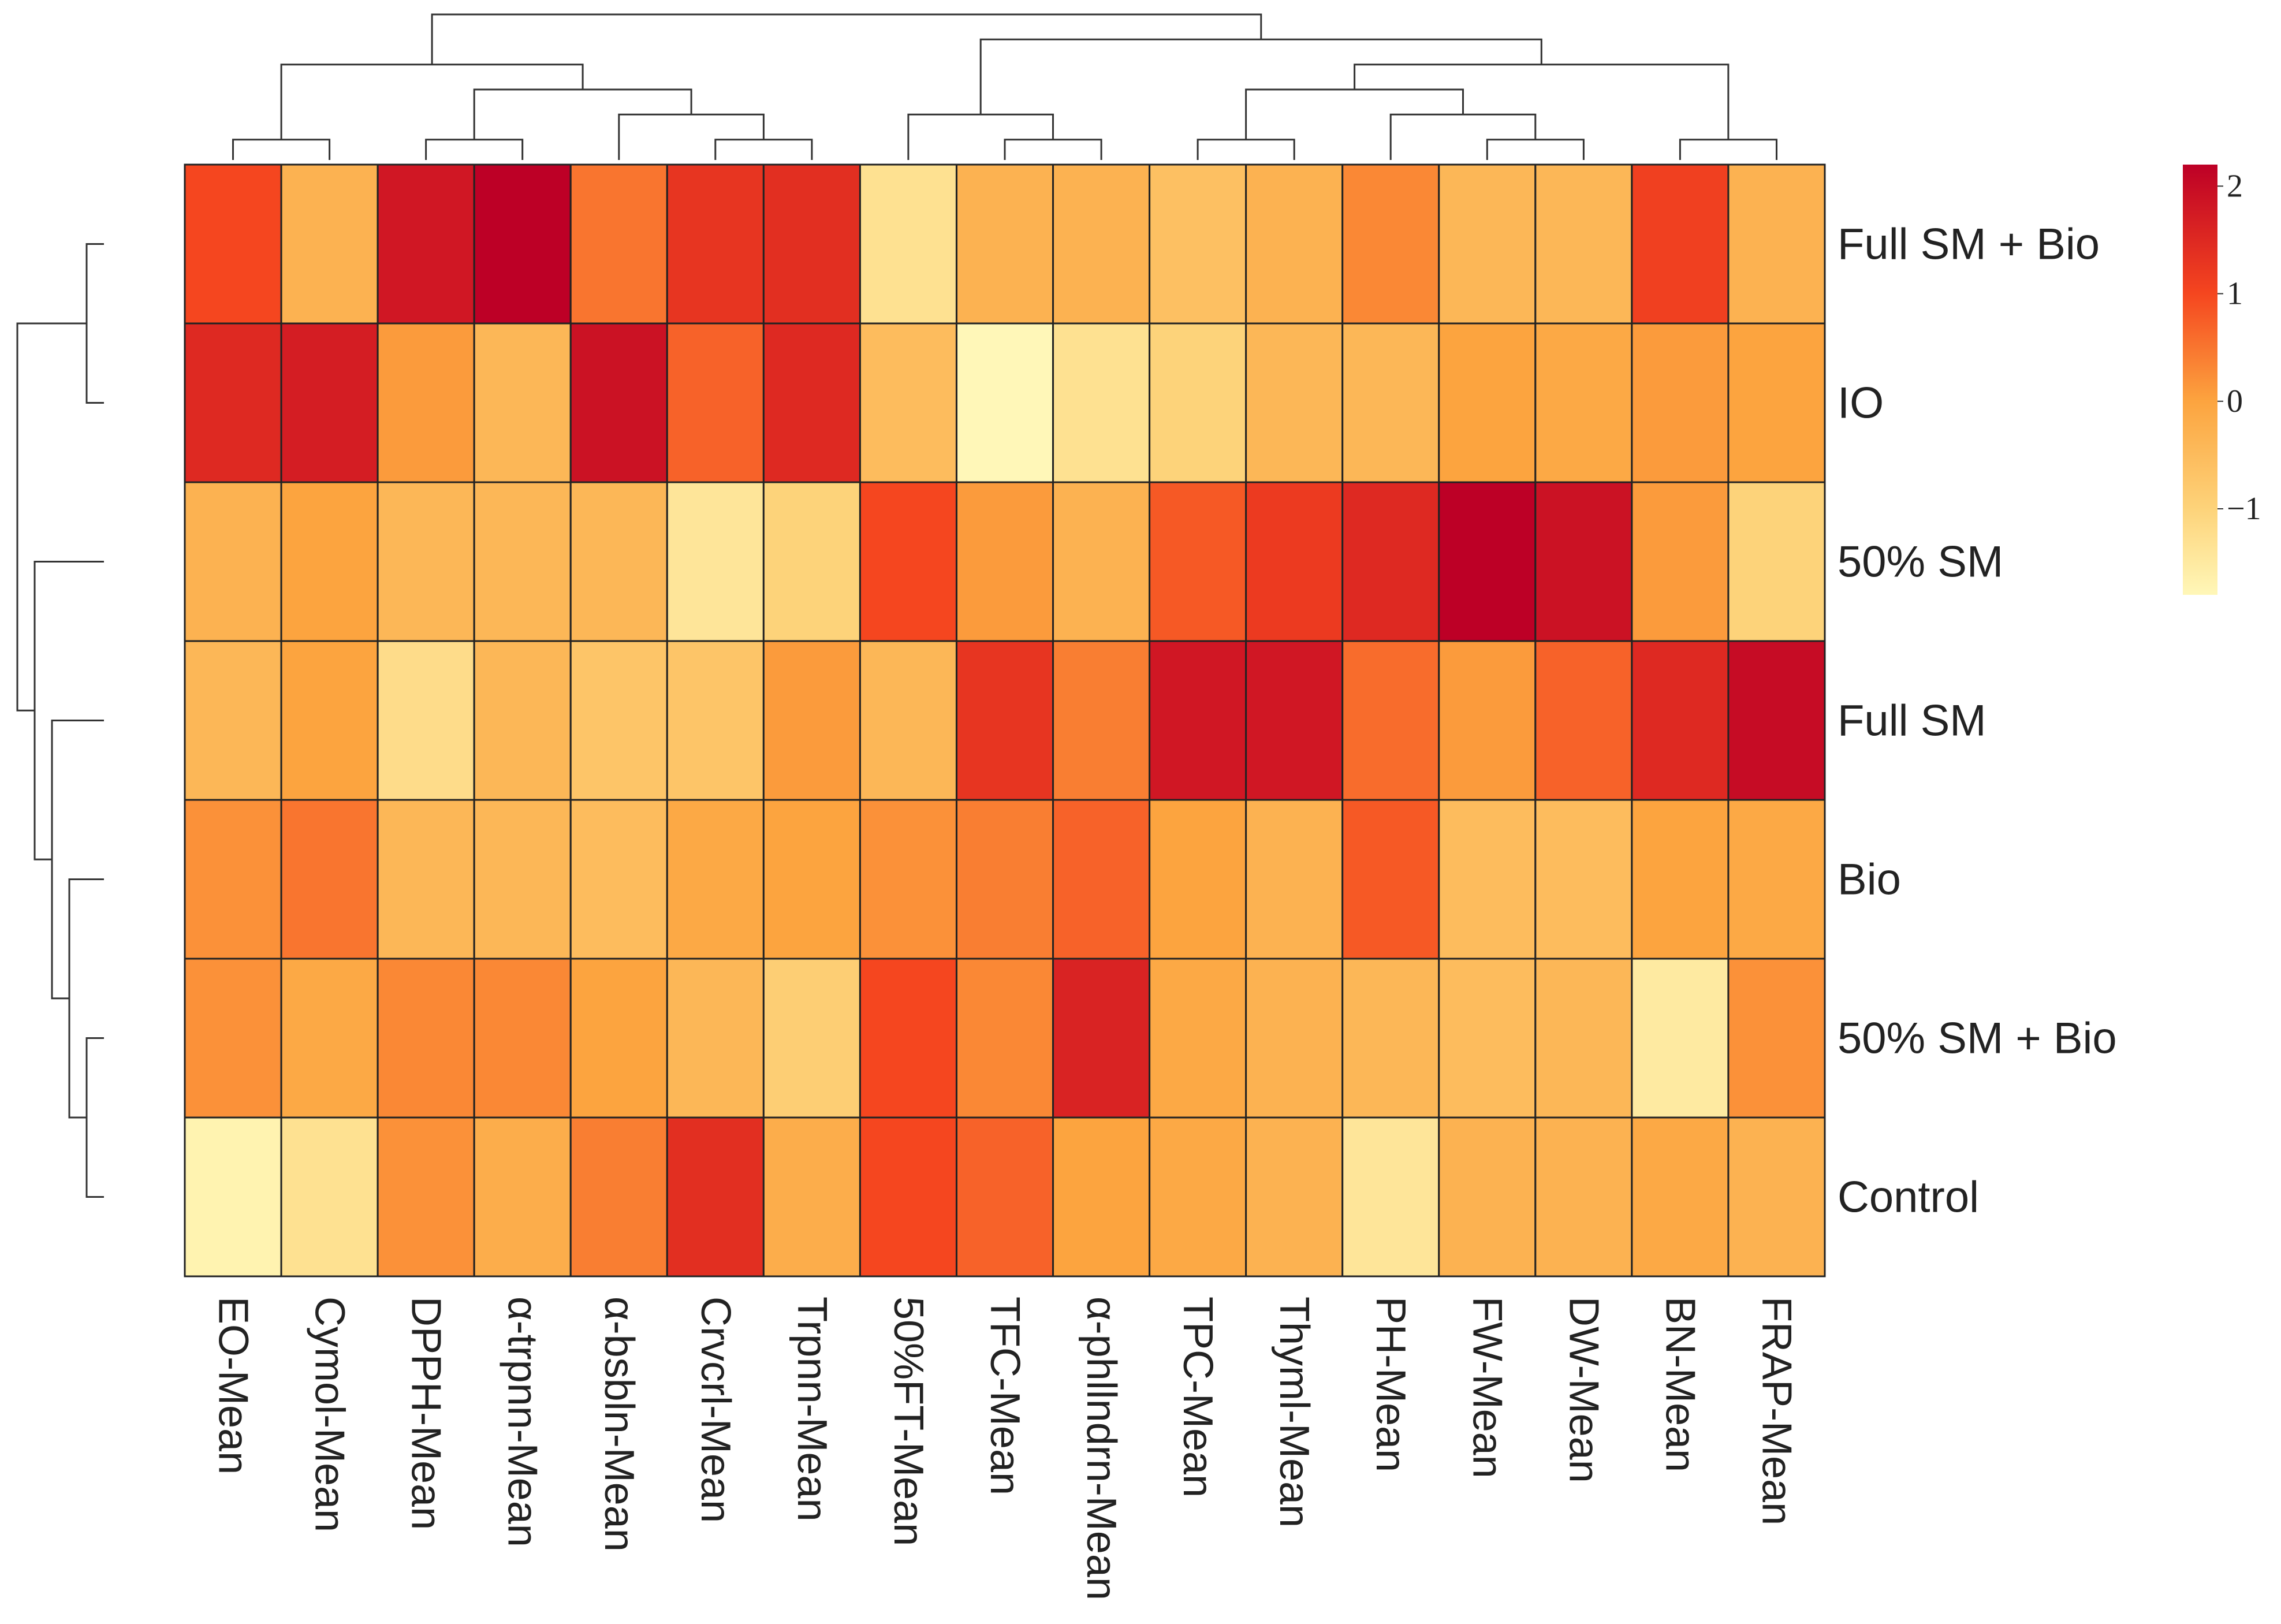 The width and height of the screenshot is (2281, 1624). What do you see at coordinates (1869, 879) in the screenshot?
I see `row-label: Bio` at bounding box center [1869, 879].